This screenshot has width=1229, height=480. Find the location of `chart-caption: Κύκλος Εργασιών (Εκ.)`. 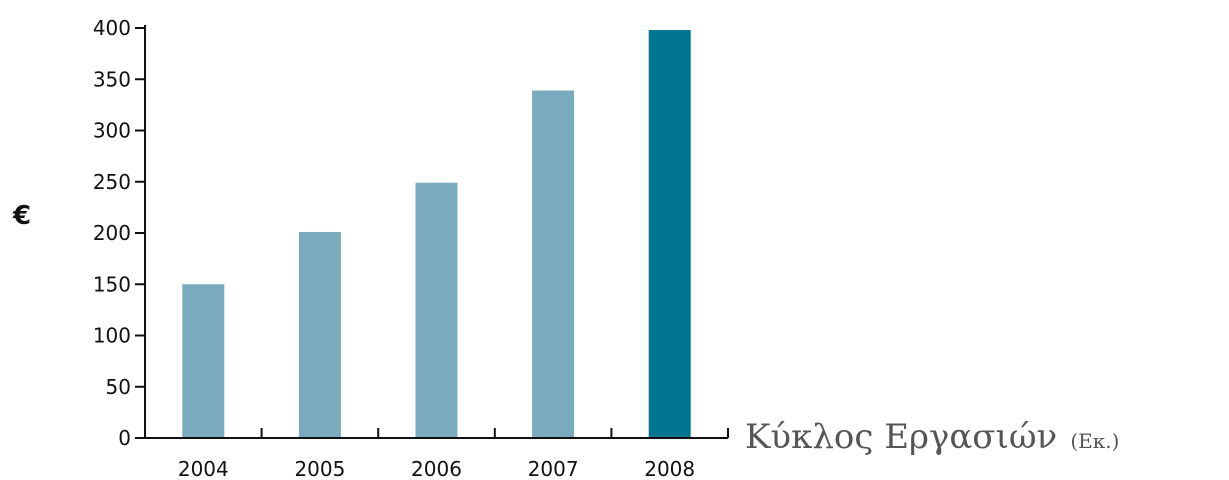

chart-caption: Κύκλος Εργασιών (Εκ.) is located at coordinates (932, 437).